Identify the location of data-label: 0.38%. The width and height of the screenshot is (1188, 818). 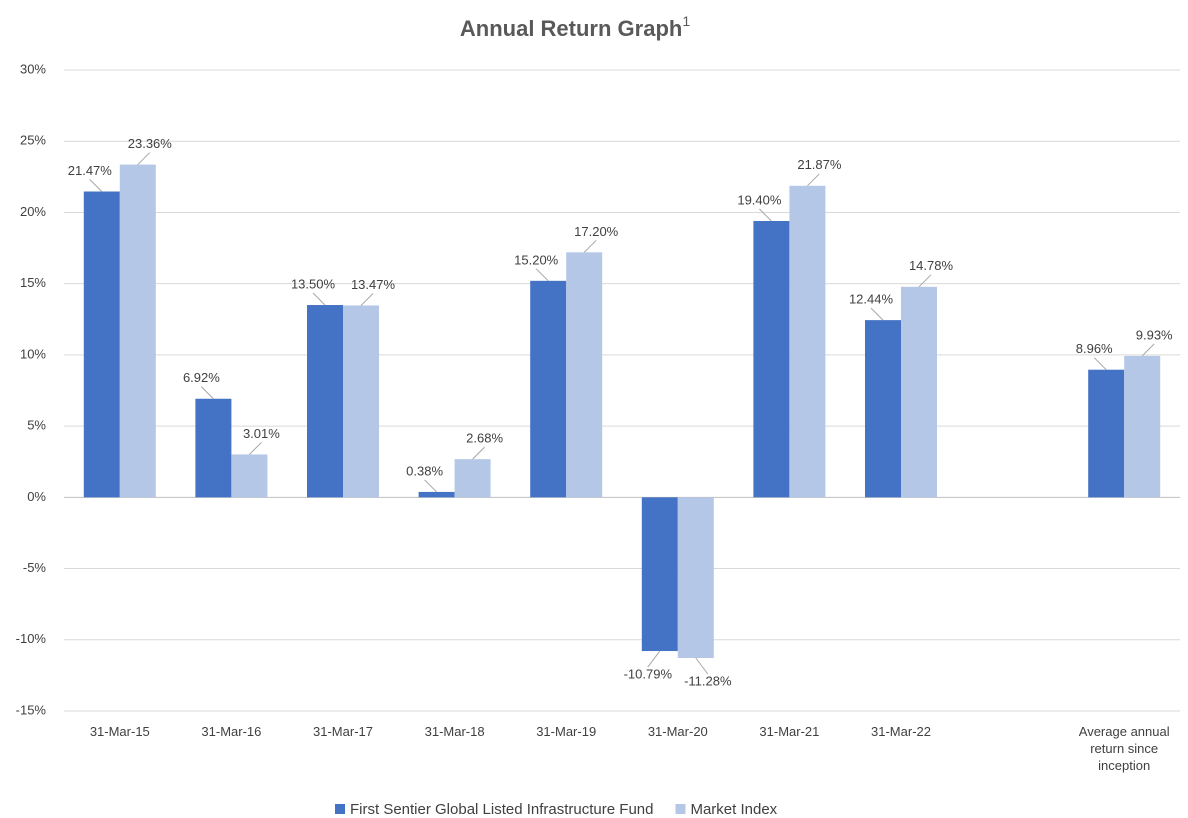
(424, 470).